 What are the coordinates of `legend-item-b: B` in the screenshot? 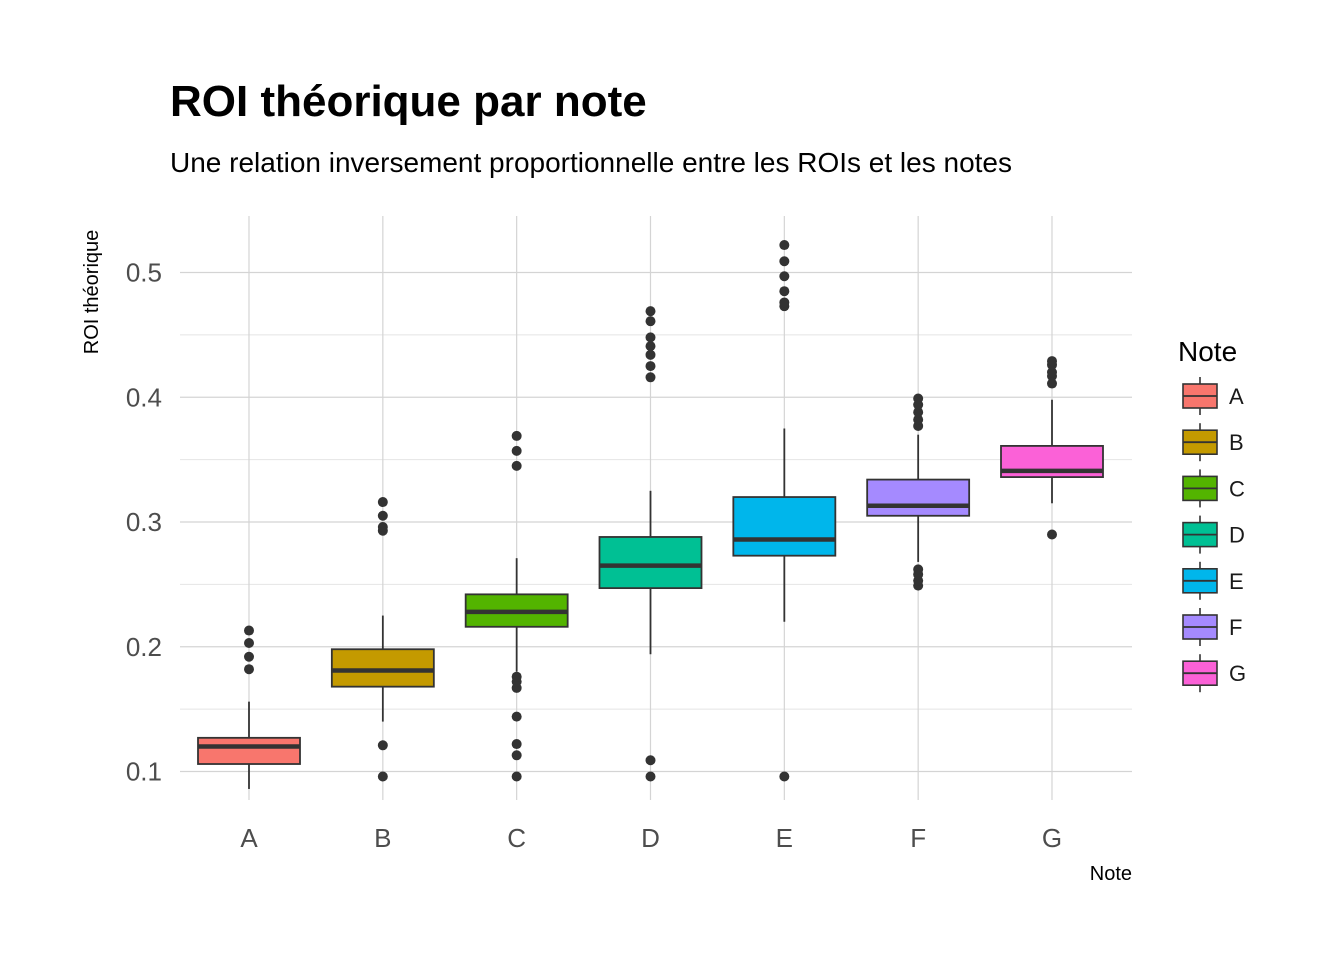 It's located at (1213, 442).